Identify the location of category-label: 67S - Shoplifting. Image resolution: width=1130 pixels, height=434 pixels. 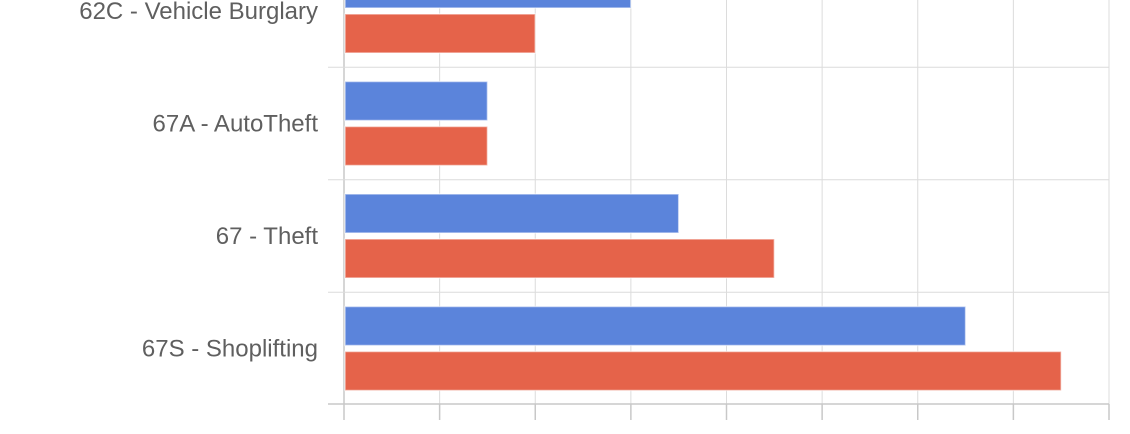
(230, 349).